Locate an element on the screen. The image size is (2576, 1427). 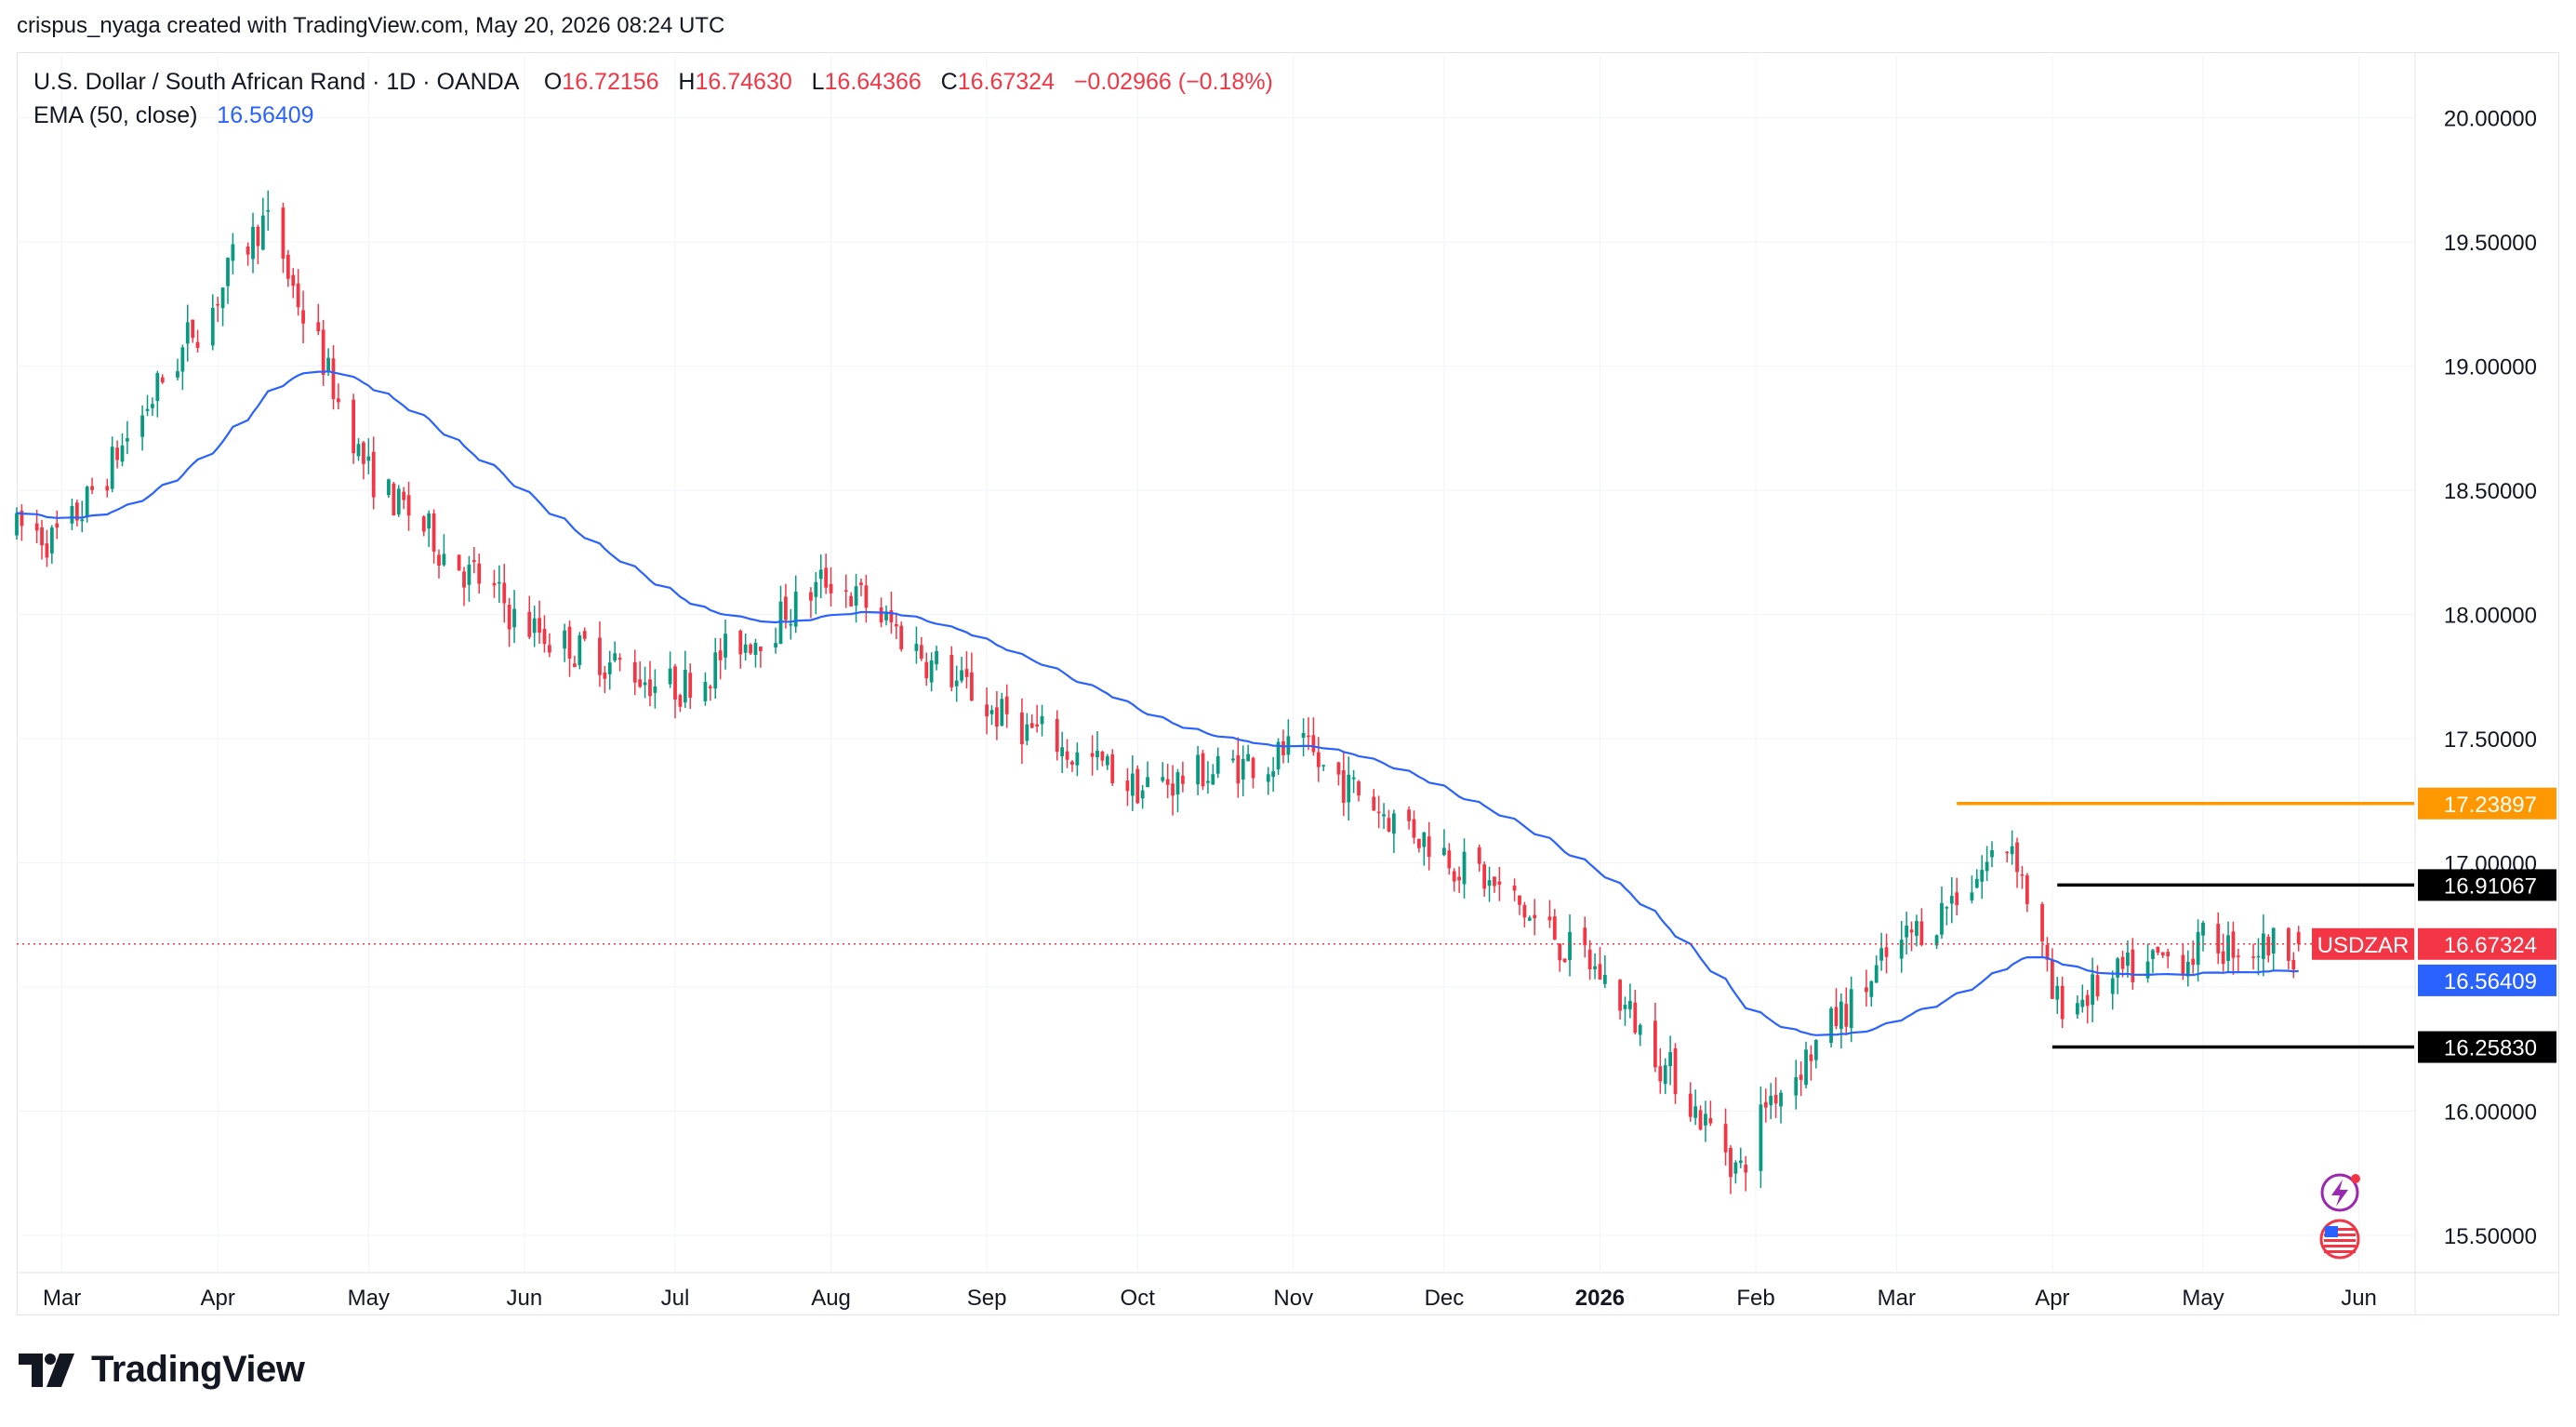
x-tick-label: Nov is located at coordinates (1293, 1298).